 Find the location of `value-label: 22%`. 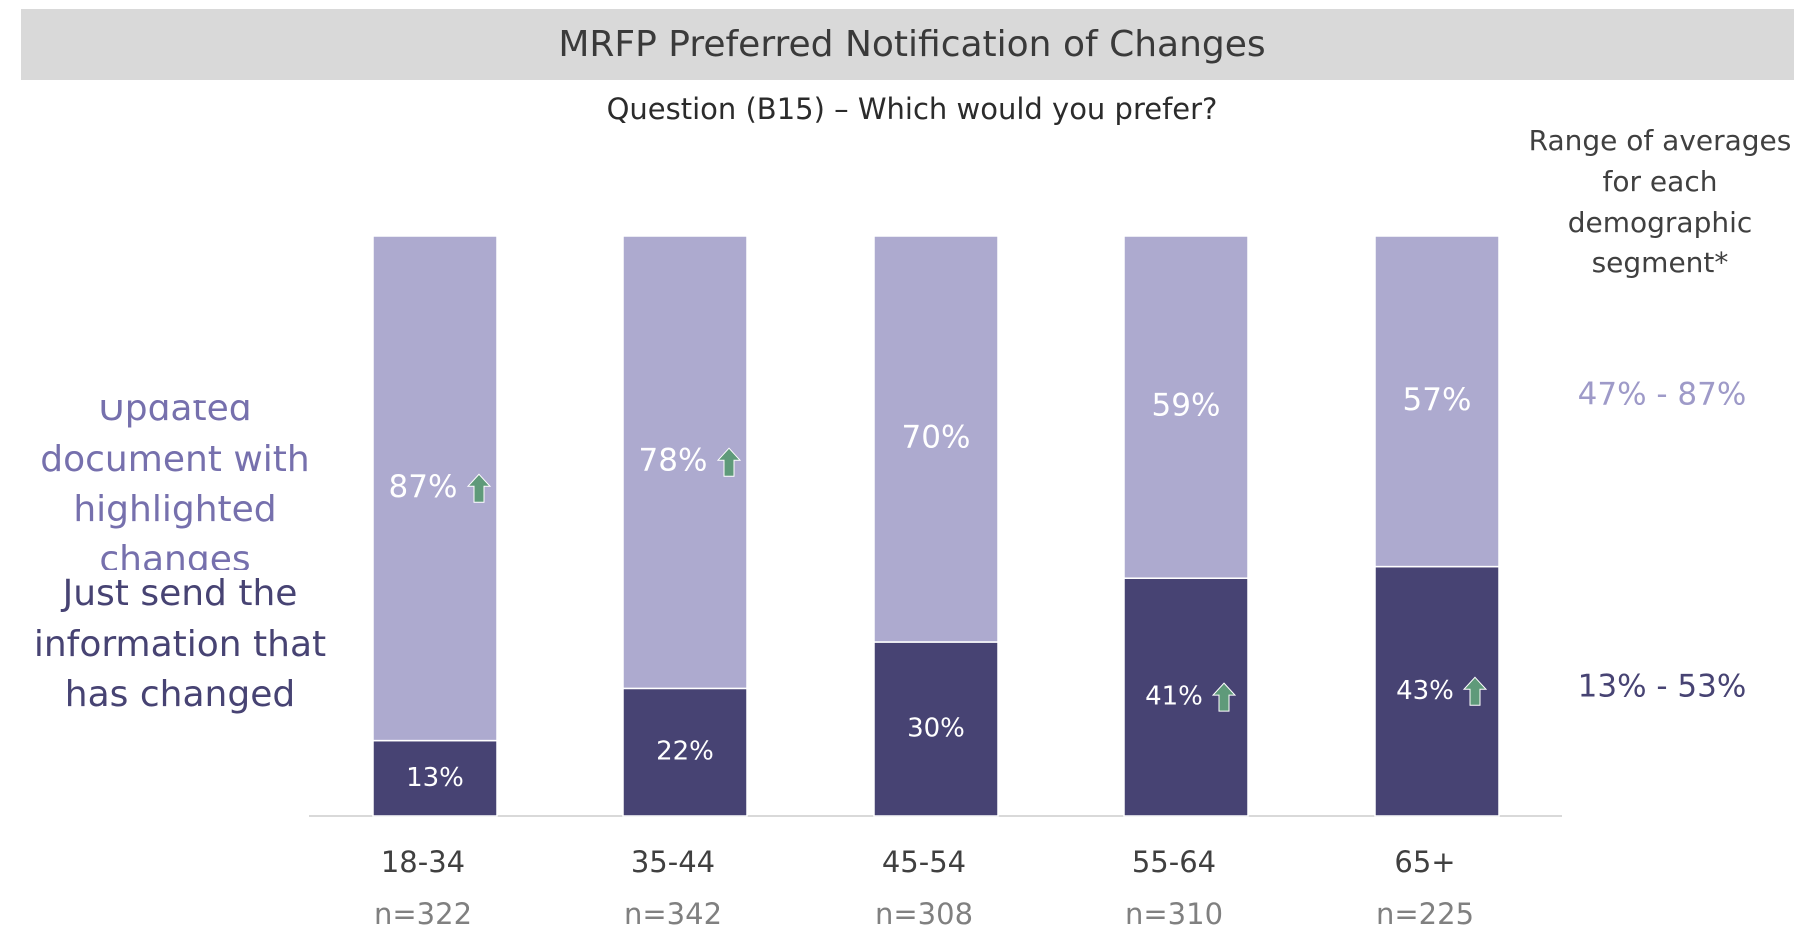

value-label: 22% is located at coordinates (685, 752).